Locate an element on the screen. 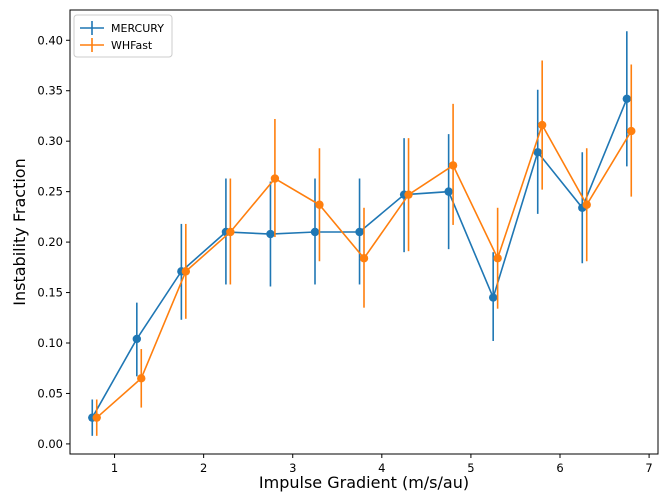  x-axis: 1 2 3 4 5 6 7 is located at coordinates (382, 464).